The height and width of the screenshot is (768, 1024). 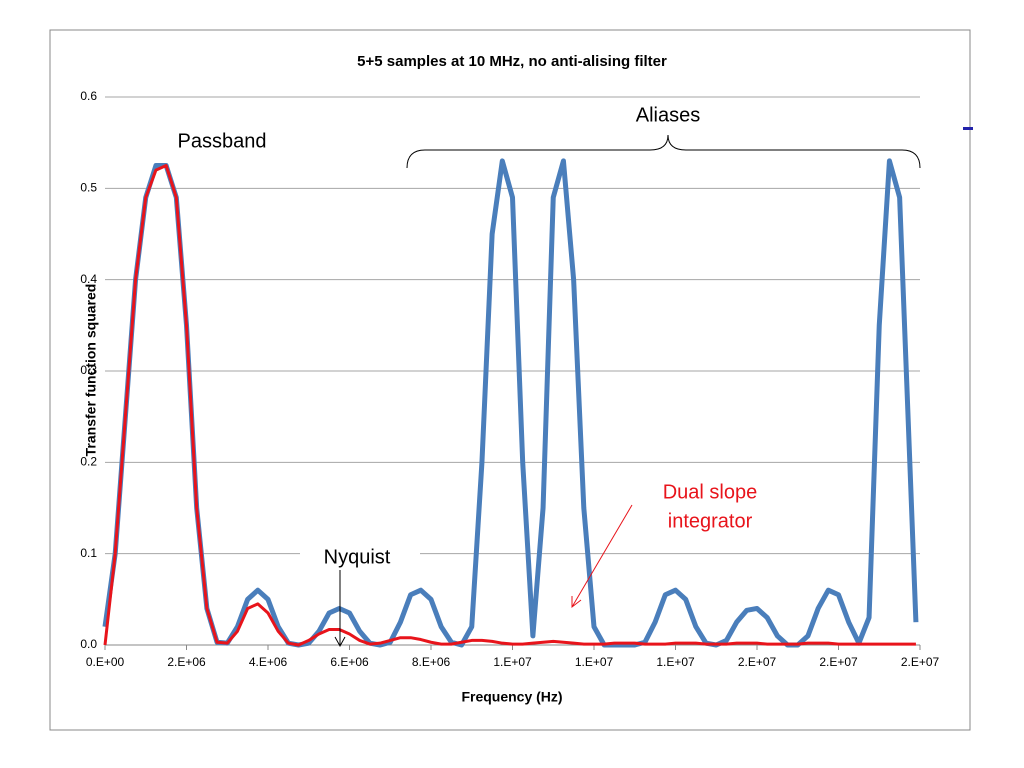 What do you see at coordinates (349, 662) in the screenshot?
I see `x-tick-label: 6.E+06` at bounding box center [349, 662].